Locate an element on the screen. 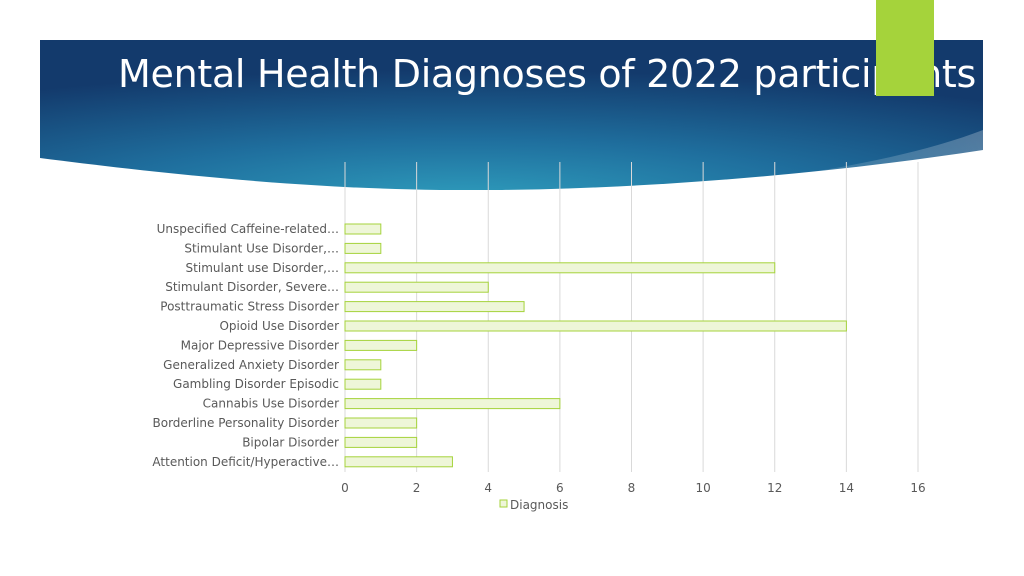  x-tick-label: 2 is located at coordinates (417, 488).